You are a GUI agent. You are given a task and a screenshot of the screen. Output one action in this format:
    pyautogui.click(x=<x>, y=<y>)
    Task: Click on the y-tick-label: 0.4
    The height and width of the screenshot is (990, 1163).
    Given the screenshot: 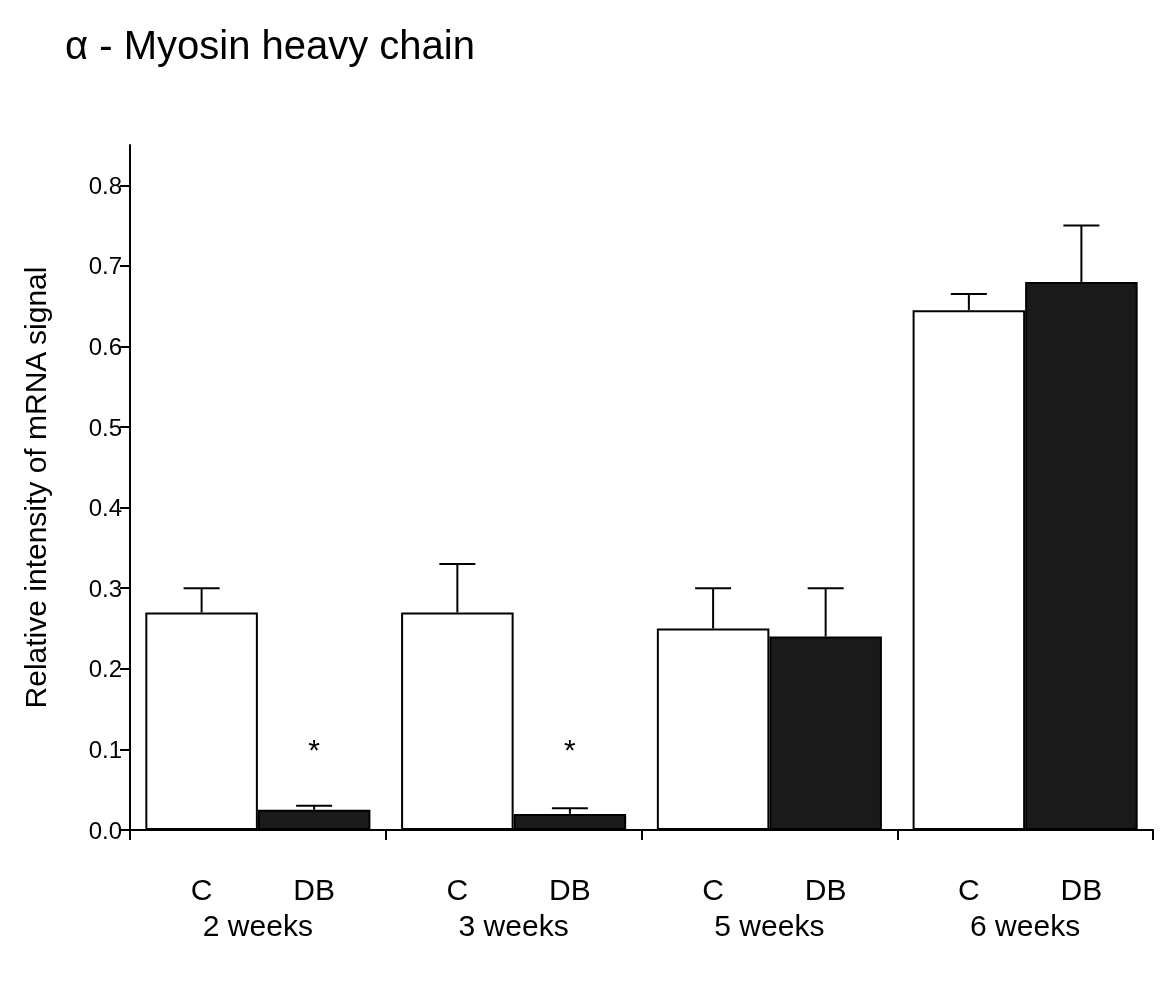 What is the action you would take?
    pyautogui.click(x=105, y=508)
    